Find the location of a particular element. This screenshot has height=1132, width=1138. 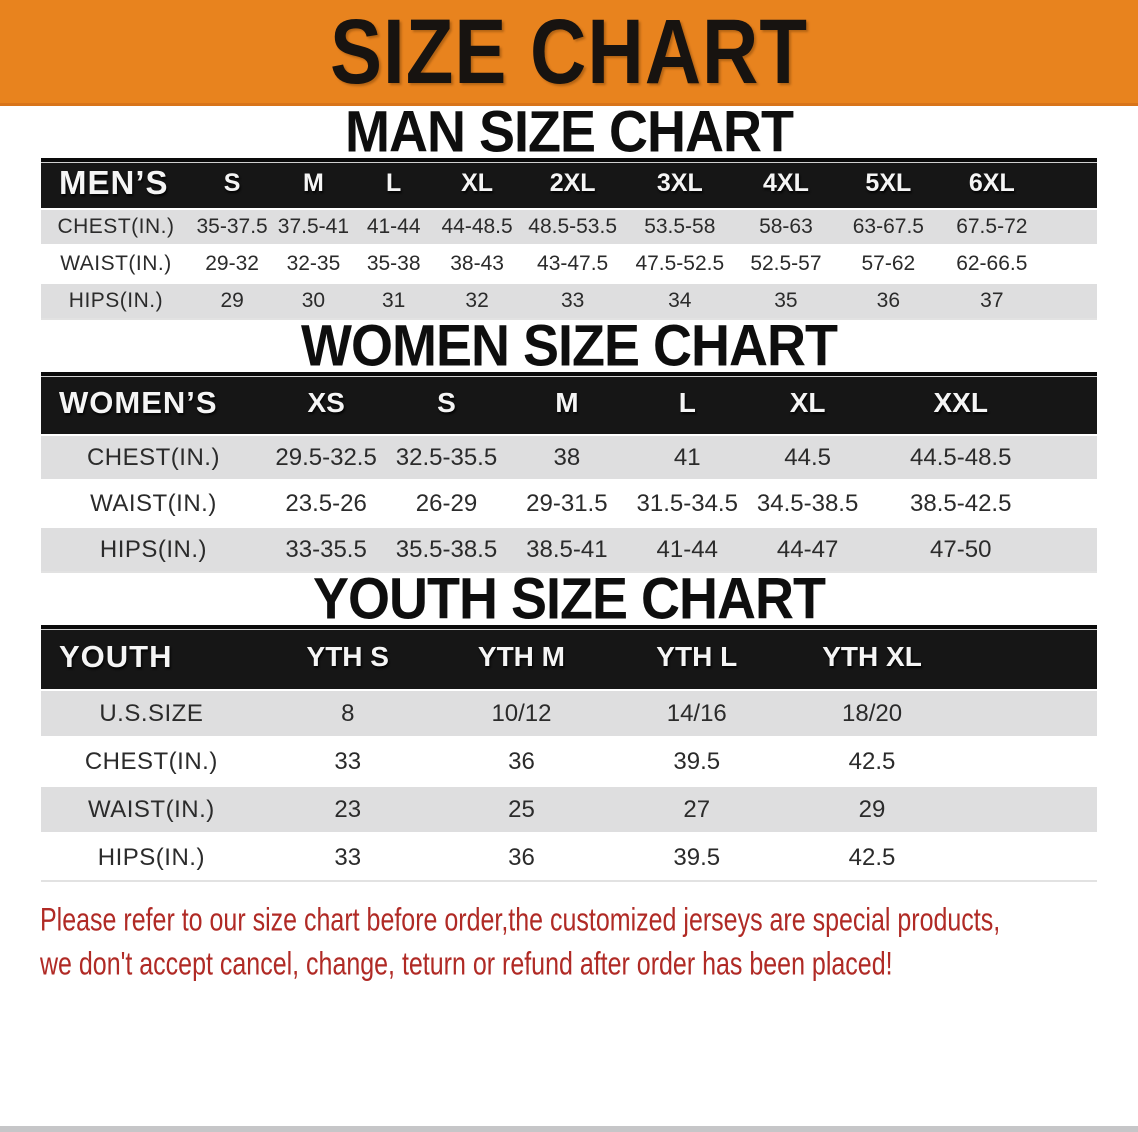

size-value-cell: 47.5-52.5 is located at coordinates (679, 264).